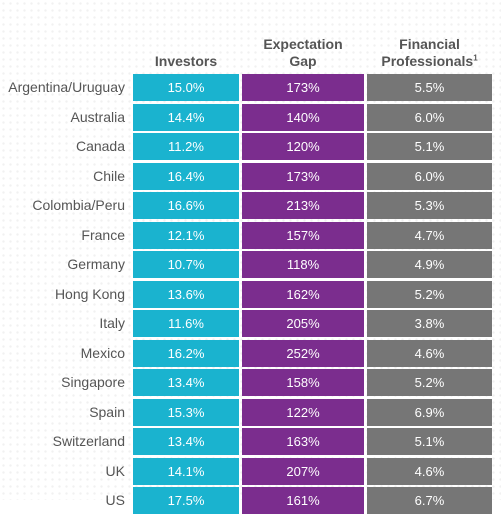  What do you see at coordinates (303, 323) in the screenshot?
I see `cell-expectation-gap: 205%` at bounding box center [303, 323].